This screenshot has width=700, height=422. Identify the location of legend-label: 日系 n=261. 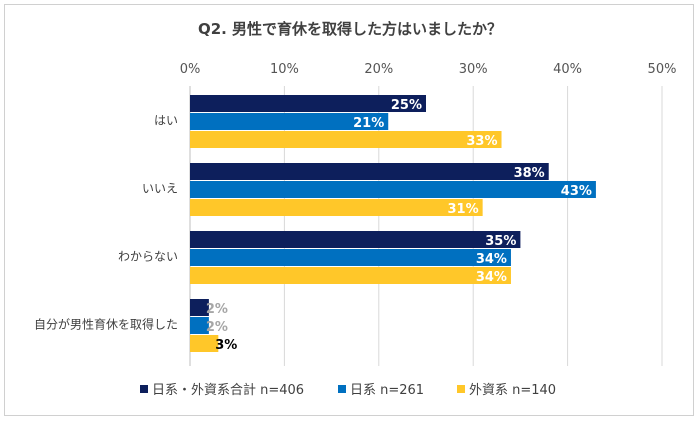
(387, 390).